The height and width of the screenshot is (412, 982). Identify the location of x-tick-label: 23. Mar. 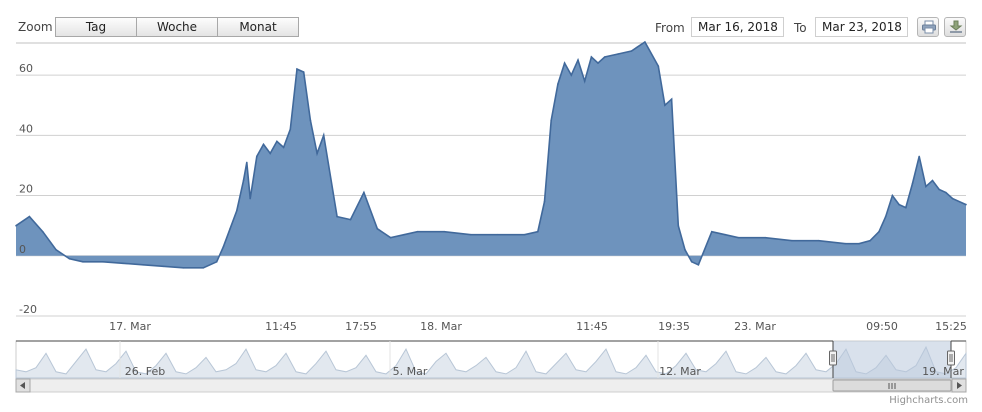
(755, 326).